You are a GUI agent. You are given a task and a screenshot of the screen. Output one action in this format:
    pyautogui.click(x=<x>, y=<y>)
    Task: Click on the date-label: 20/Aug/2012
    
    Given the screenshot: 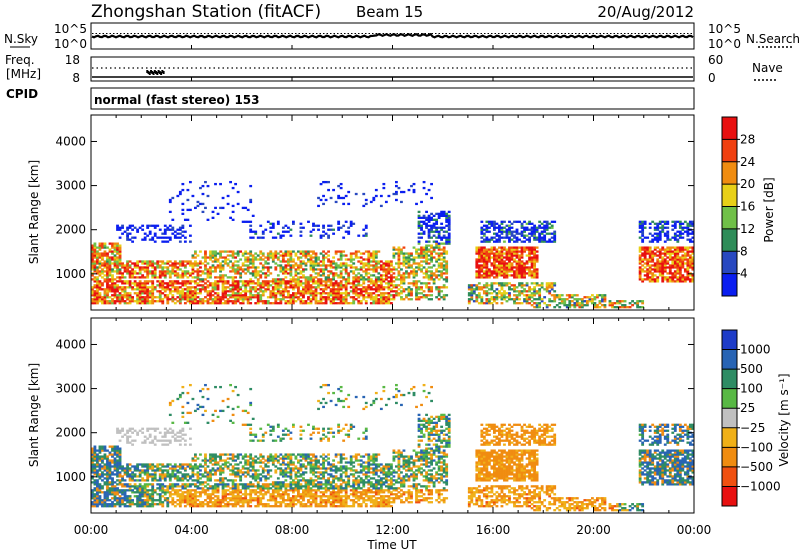 What is the action you would take?
    pyautogui.click(x=645, y=12)
    